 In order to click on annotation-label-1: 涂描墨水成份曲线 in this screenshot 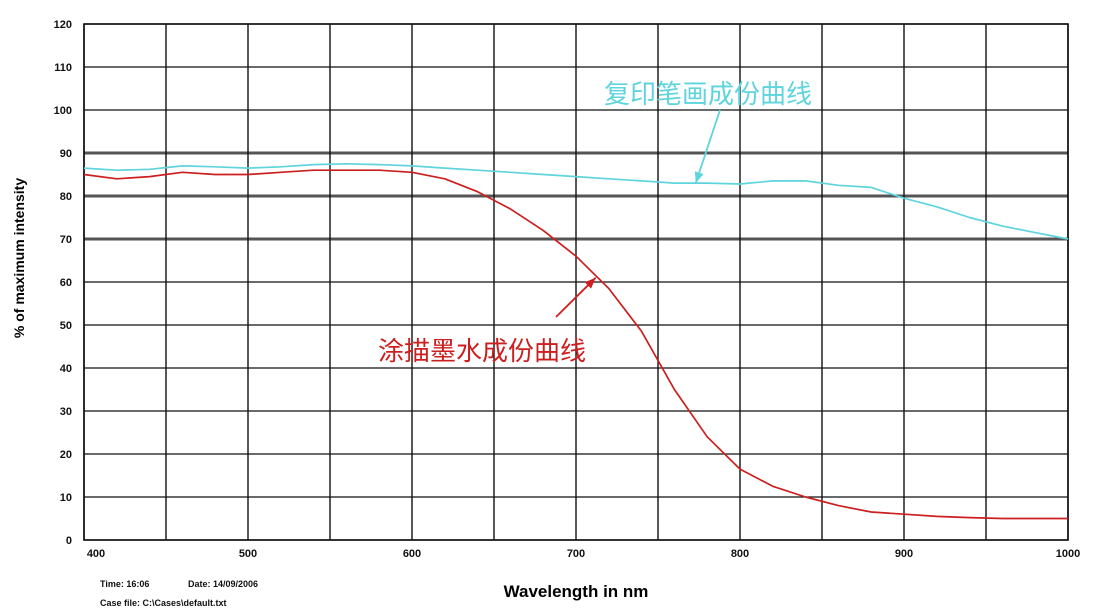, I will do `click(482, 352)`.